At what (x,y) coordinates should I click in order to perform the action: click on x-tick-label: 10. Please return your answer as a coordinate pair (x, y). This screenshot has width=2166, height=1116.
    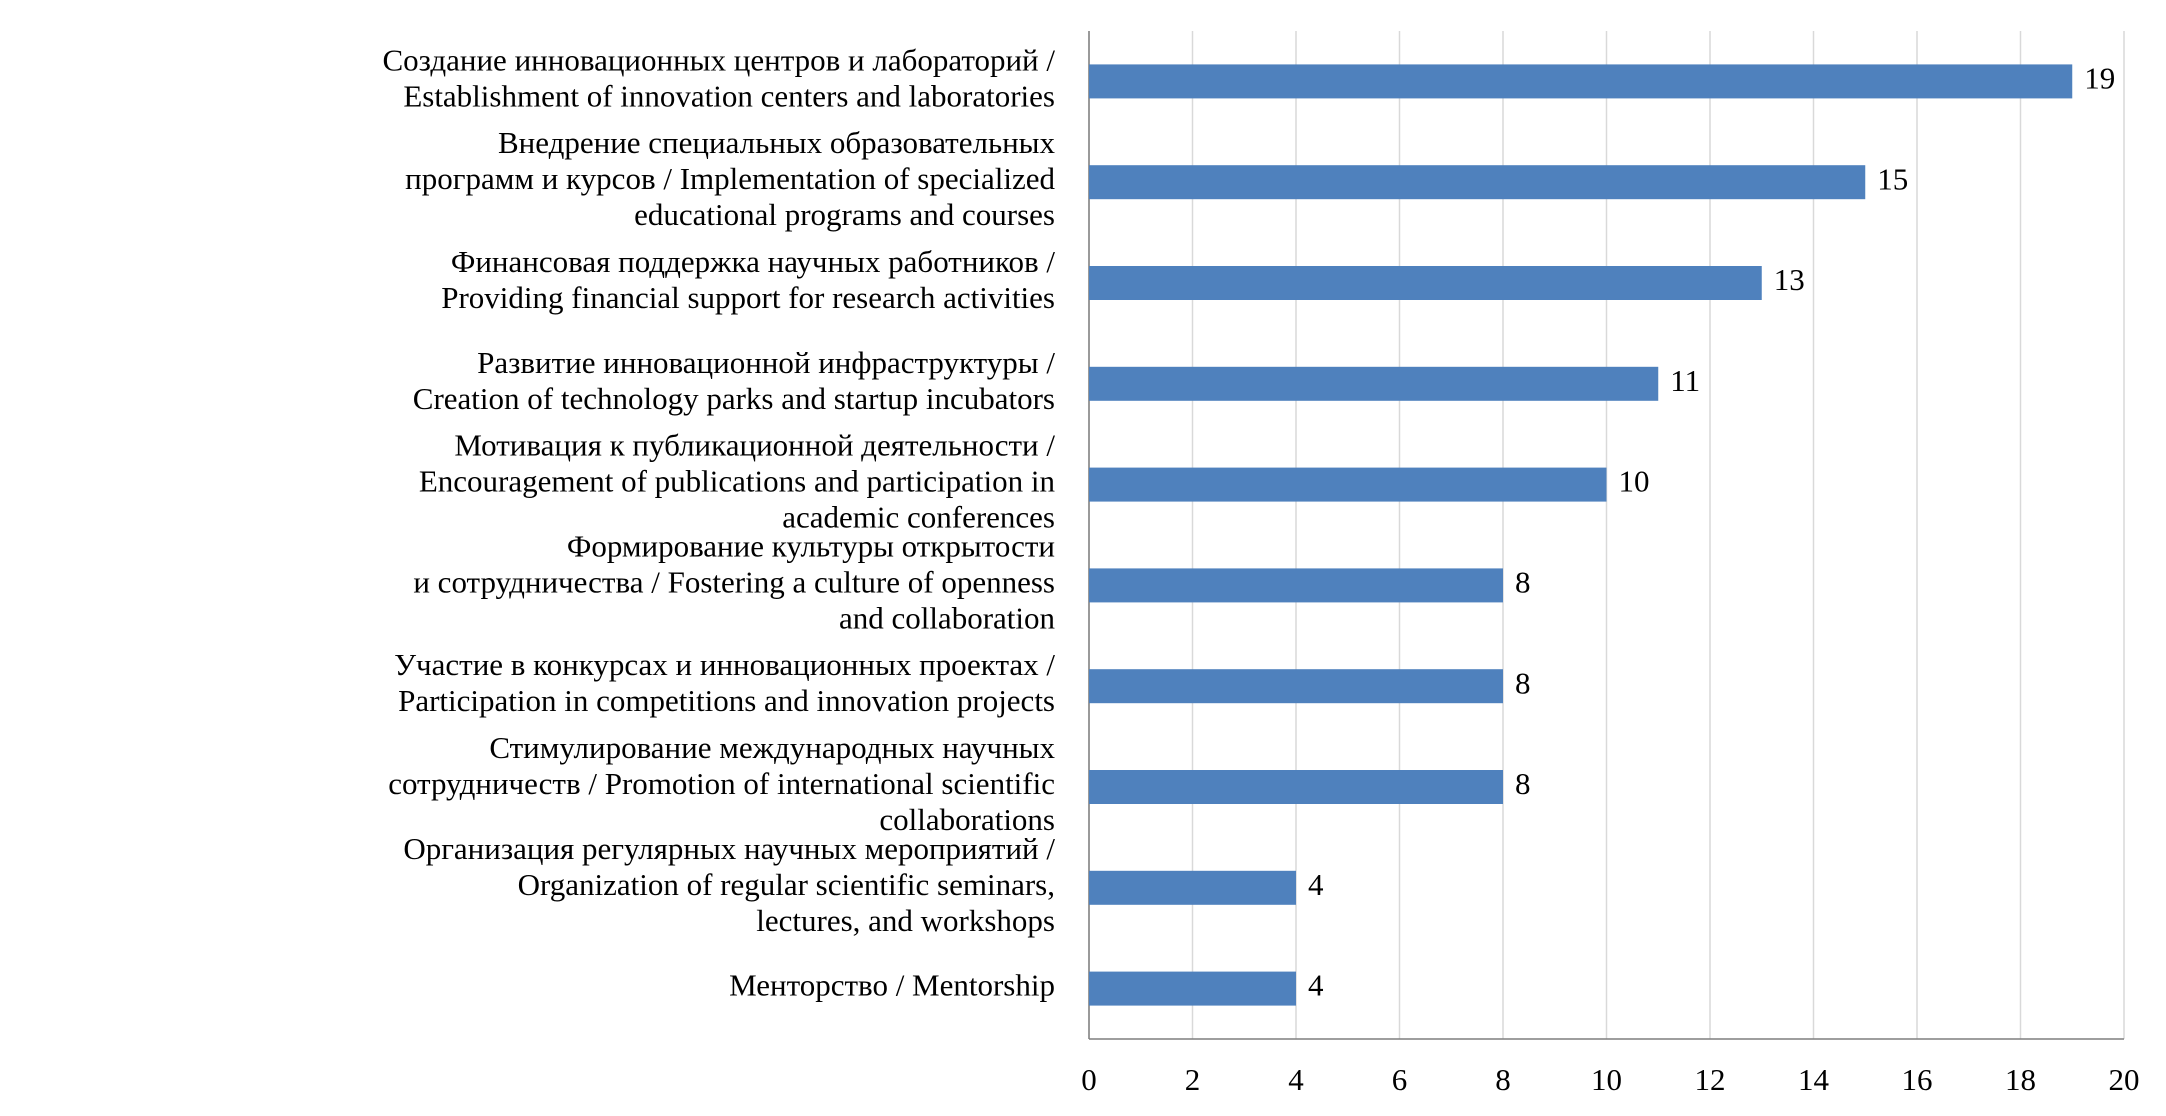
    Looking at the image, I should click on (1606, 1079).